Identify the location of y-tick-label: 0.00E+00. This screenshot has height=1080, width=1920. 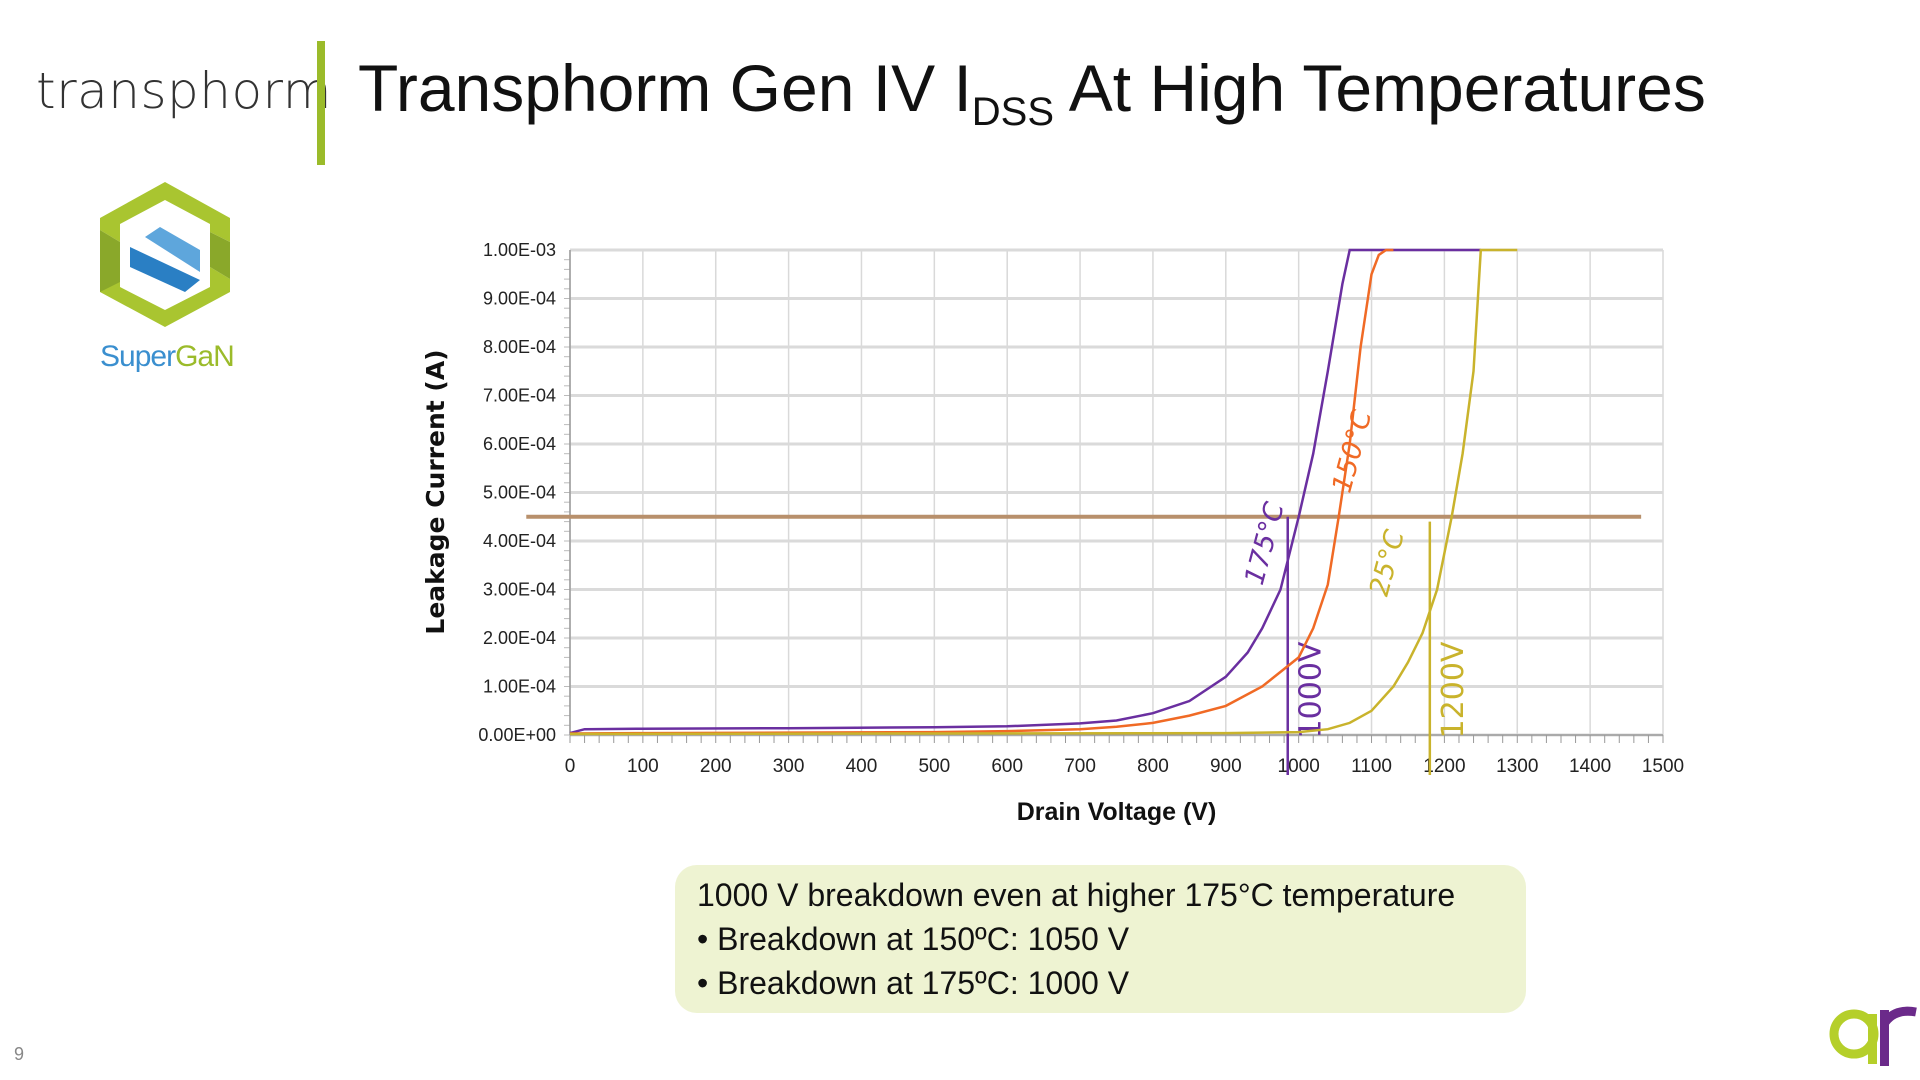
(517, 735).